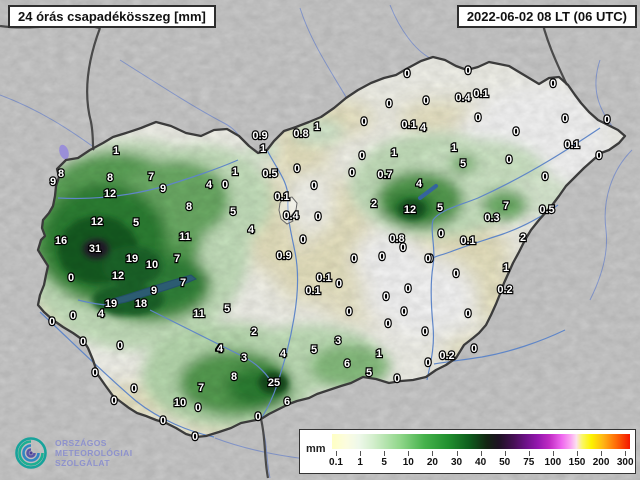  What do you see at coordinates (274, 383) in the screenshot?
I see `station-value: 25` at bounding box center [274, 383].